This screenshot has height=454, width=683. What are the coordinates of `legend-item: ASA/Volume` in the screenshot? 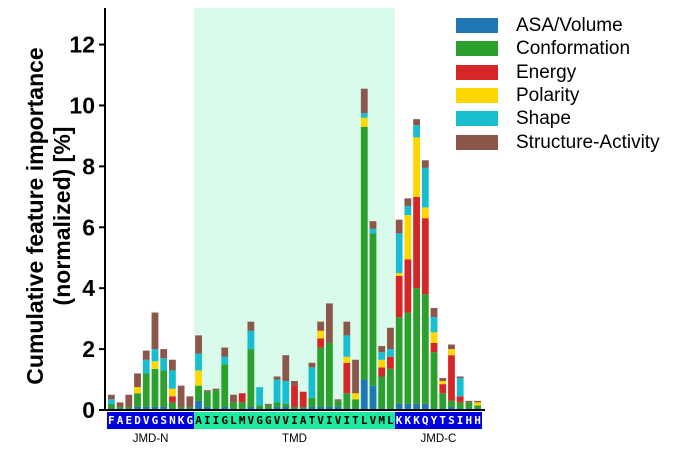 It's located at (558, 25).